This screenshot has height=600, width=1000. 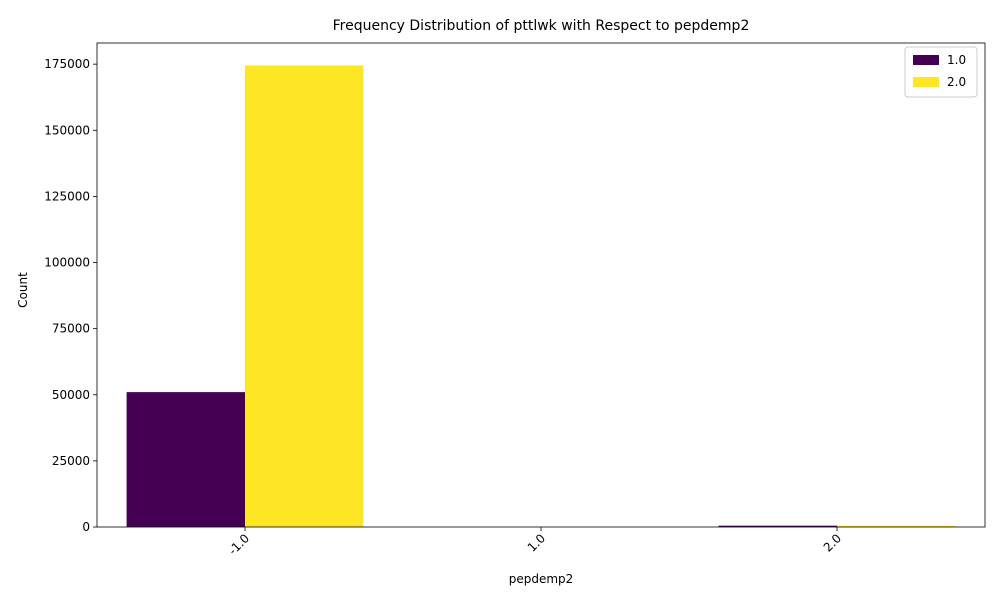 I want to click on y-tick-label: 0, so click(x=86, y=527).